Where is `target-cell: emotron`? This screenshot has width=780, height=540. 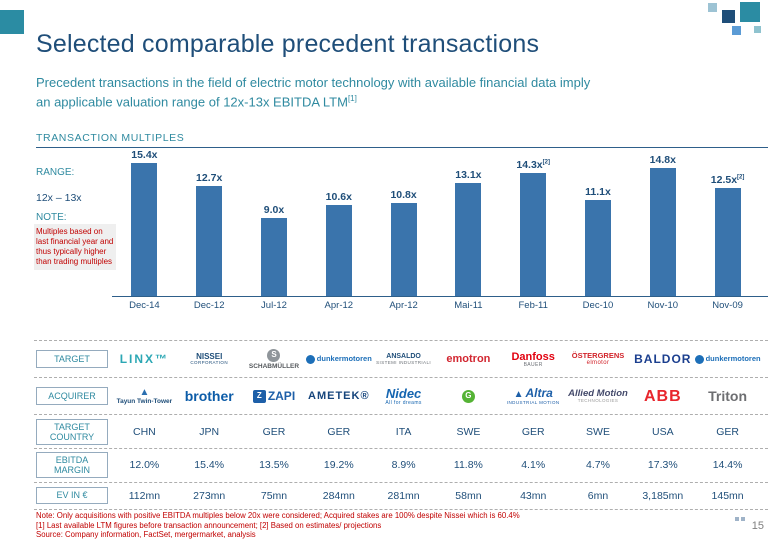 target-cell: emotron is located at coordinates (468, 359).